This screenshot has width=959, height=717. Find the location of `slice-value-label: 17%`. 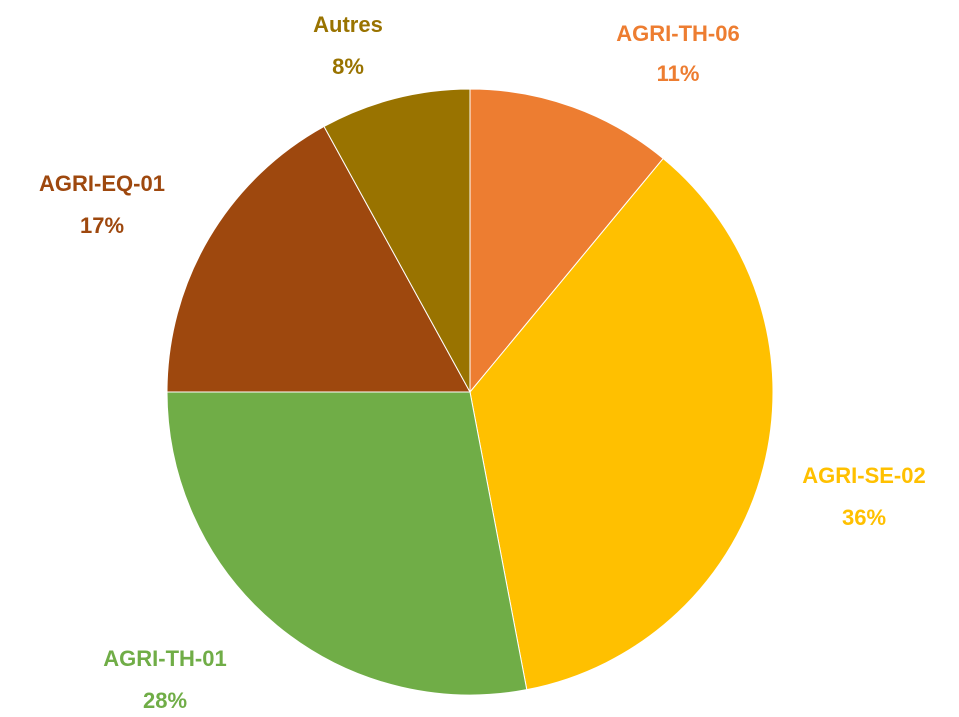

slice-value-label: 17% is located at coordinates (102, 225).